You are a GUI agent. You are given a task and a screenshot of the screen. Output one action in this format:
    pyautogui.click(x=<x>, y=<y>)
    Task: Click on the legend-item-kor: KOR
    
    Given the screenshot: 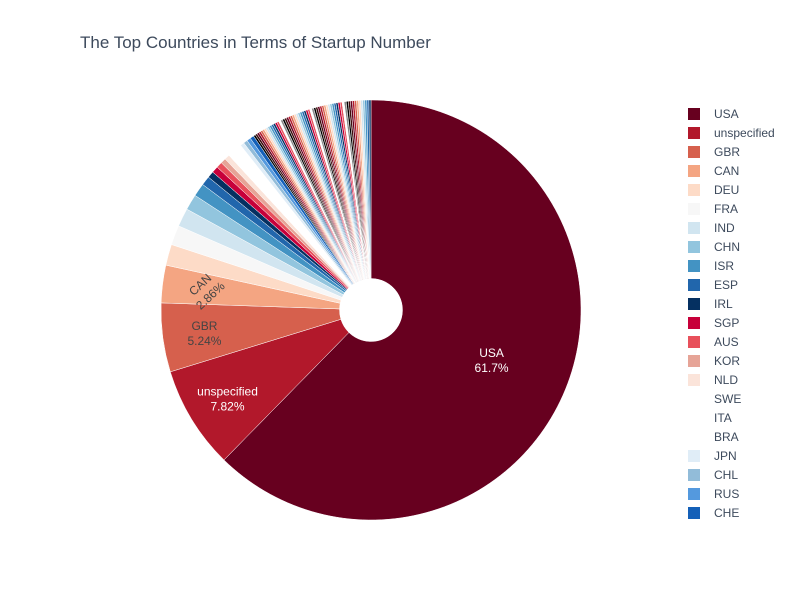 What is the action you would take?
    pyautogui.click(x=743, y=360)
    